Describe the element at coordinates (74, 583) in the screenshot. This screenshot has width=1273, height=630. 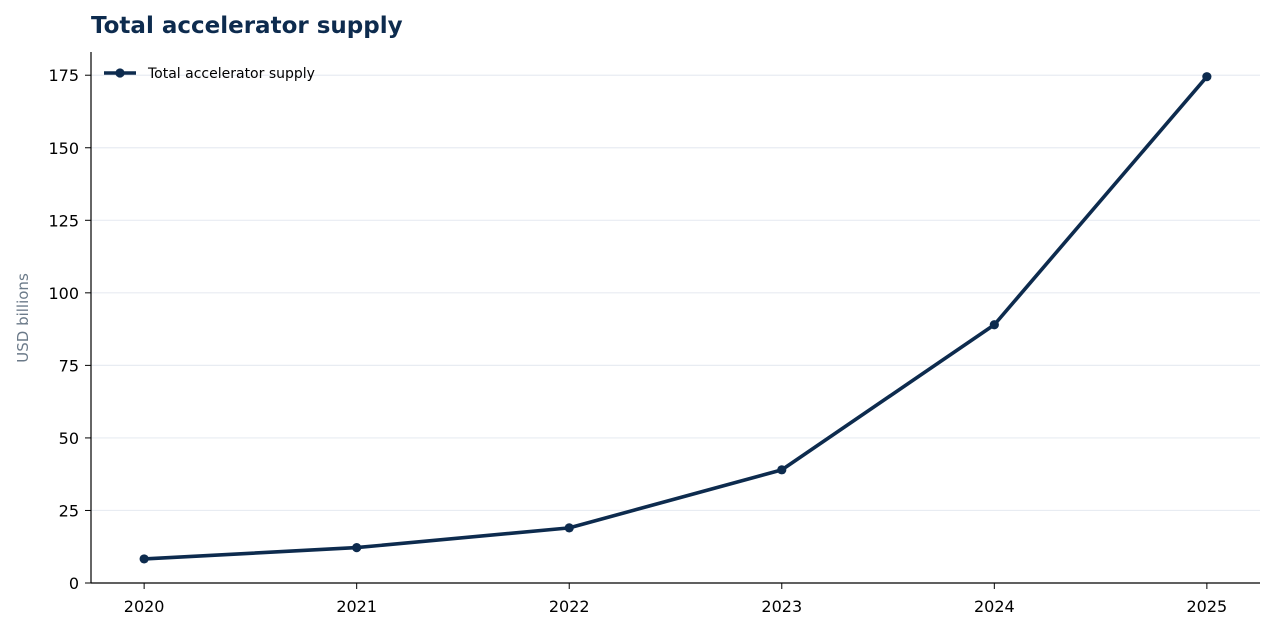
I see `y-tick-label: 0` at that location.